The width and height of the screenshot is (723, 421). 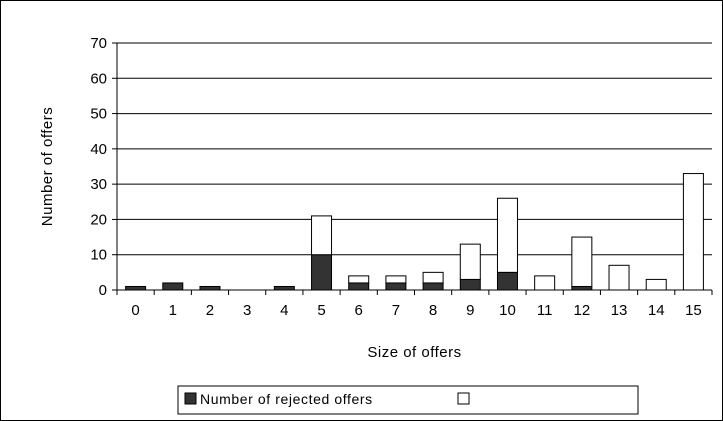 What do you see at coordinates (321, 310) in the screenshot?
I see `x-tick-label: 5` at bounding box center [321, 310].